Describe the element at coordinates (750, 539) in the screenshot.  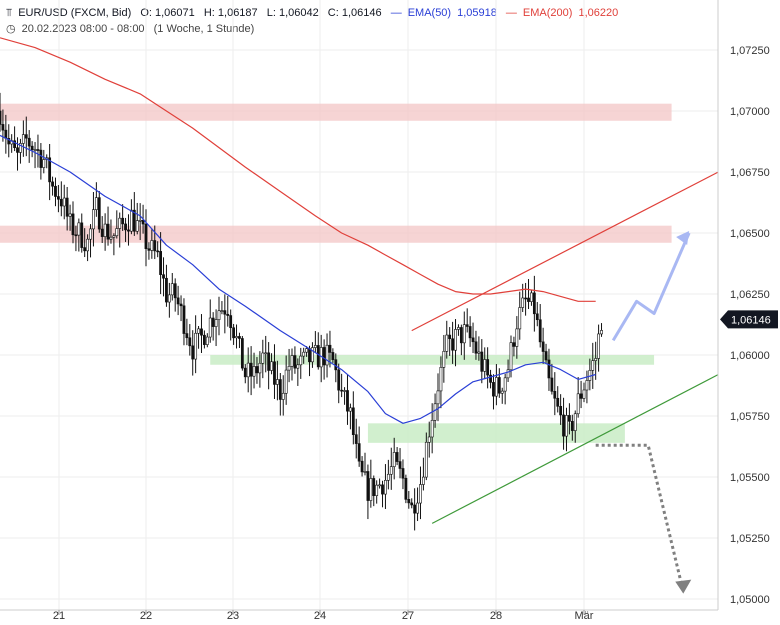
I see `y-tick-label: 1,05250` at that location.